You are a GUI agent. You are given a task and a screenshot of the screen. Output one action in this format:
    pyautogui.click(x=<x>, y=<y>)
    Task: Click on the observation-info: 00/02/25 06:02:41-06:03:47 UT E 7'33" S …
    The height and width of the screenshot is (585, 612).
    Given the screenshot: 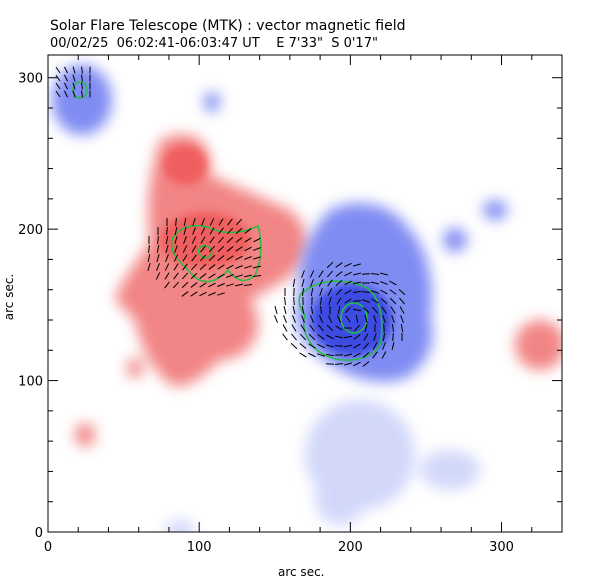 What is the action you would take?
    pyautogui.click(x=214, y=43)
    